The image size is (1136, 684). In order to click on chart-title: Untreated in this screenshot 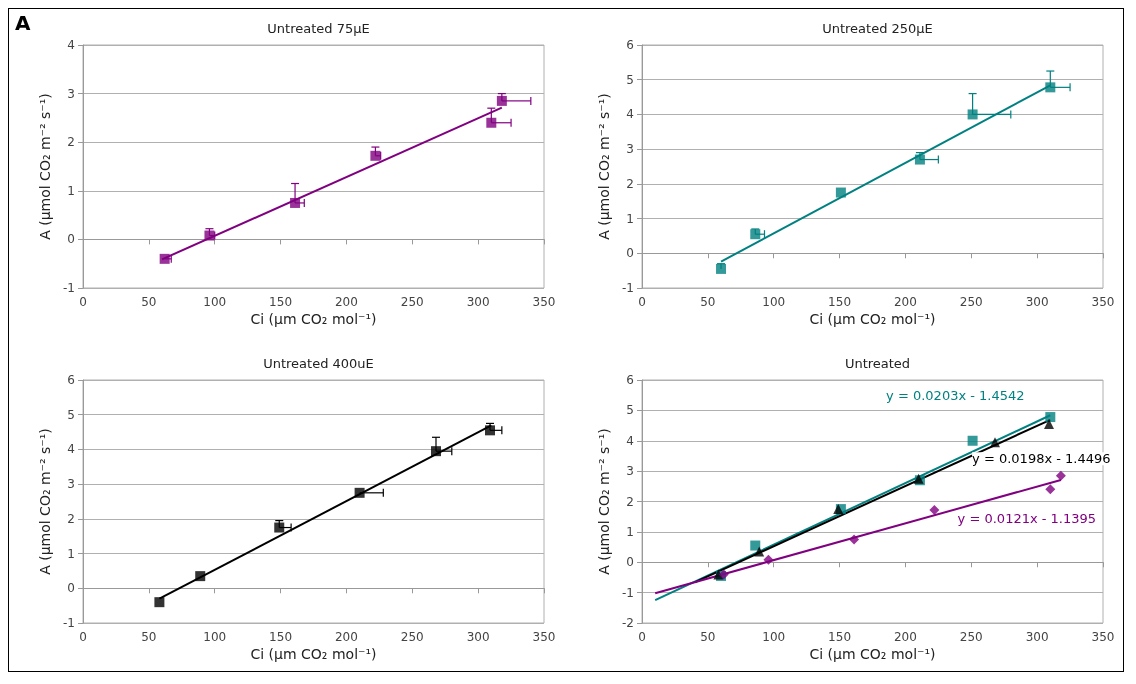, I will do `click(877, 363)`.